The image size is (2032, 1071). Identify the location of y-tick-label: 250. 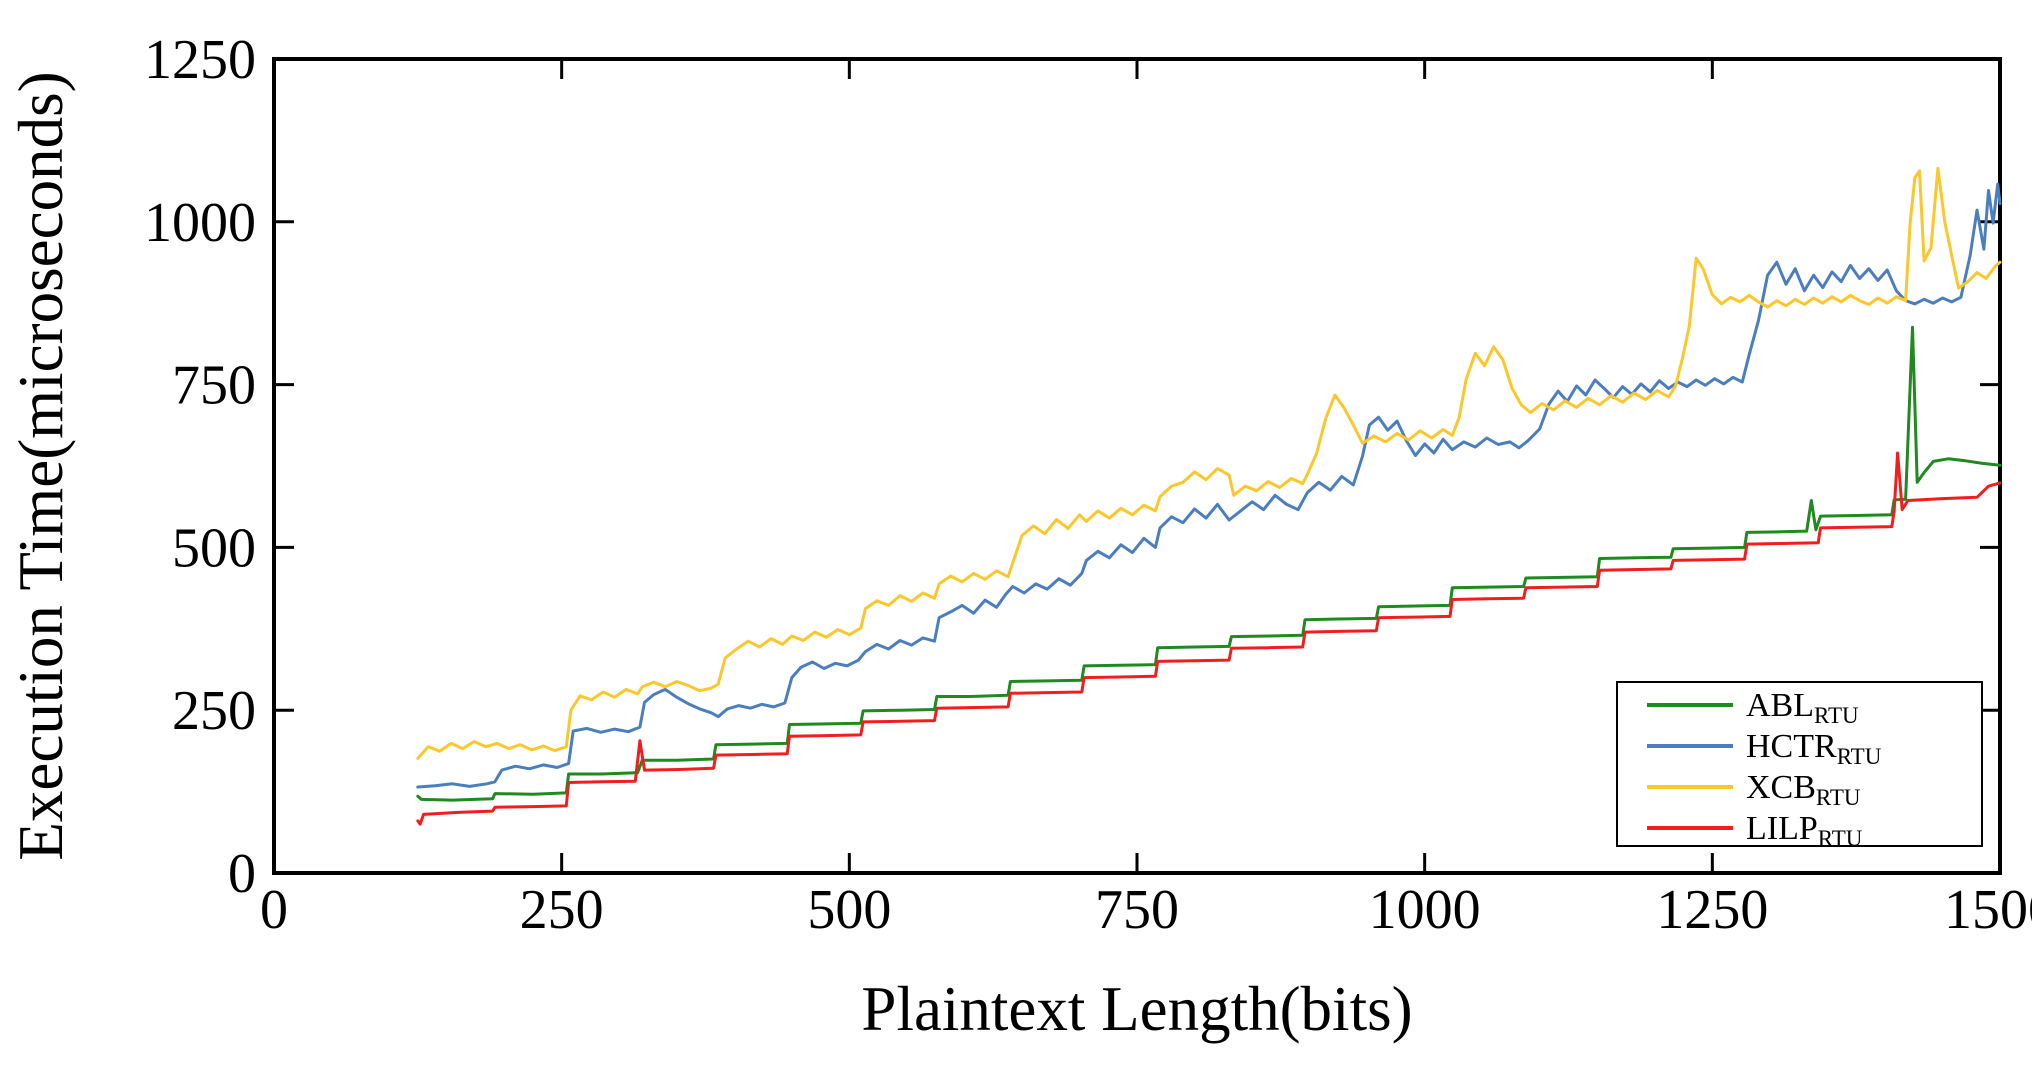
(214, 711).